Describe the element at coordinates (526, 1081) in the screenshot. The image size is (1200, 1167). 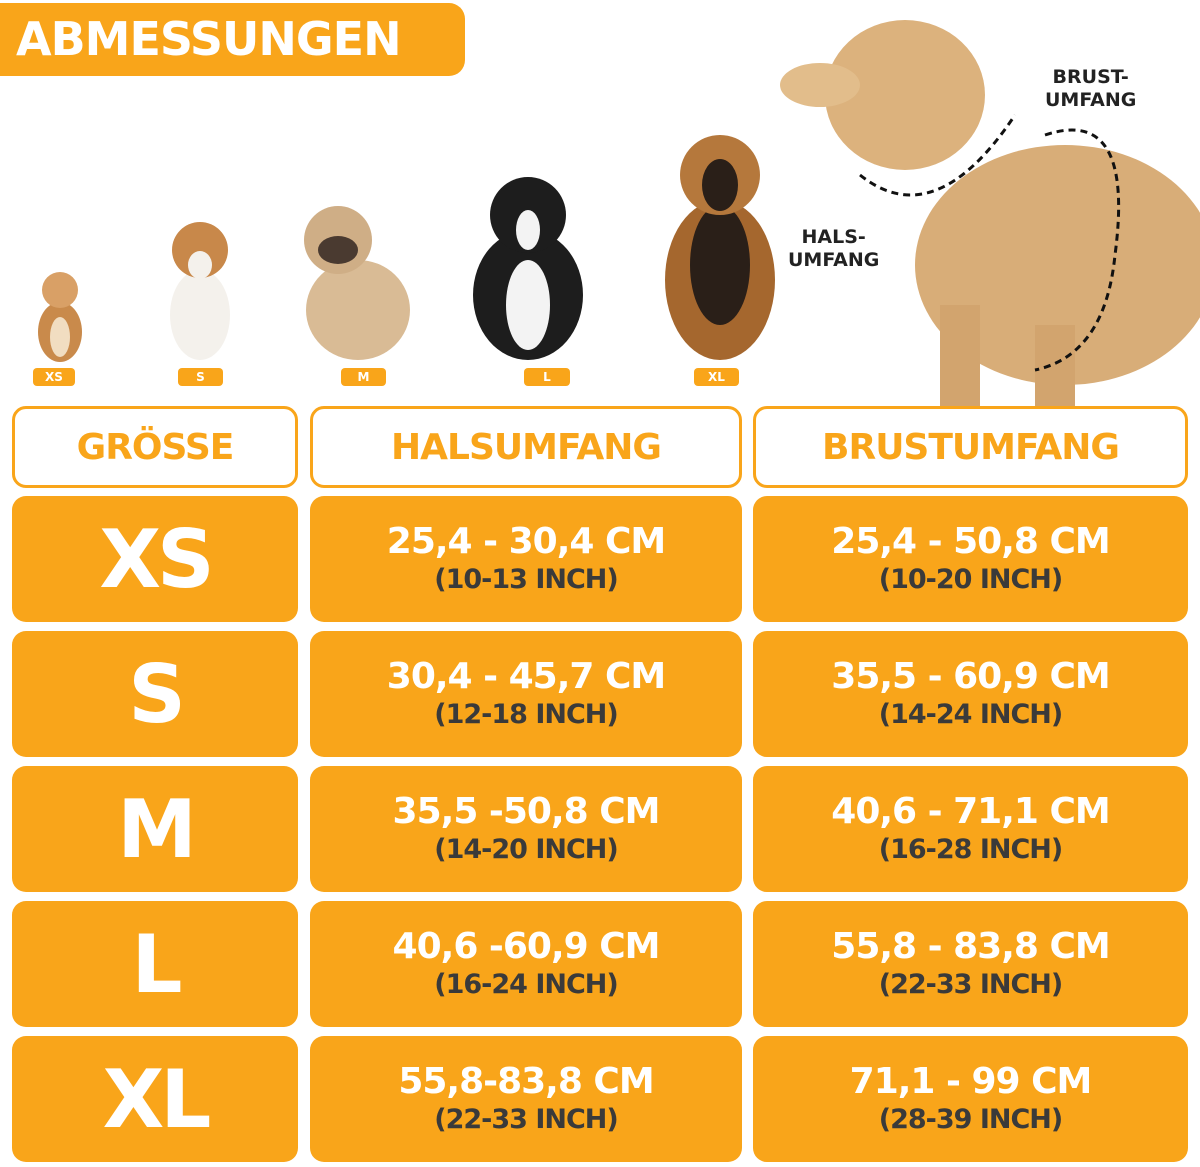
I see `neck-cm: 55,8-83,8 CM` at that location.